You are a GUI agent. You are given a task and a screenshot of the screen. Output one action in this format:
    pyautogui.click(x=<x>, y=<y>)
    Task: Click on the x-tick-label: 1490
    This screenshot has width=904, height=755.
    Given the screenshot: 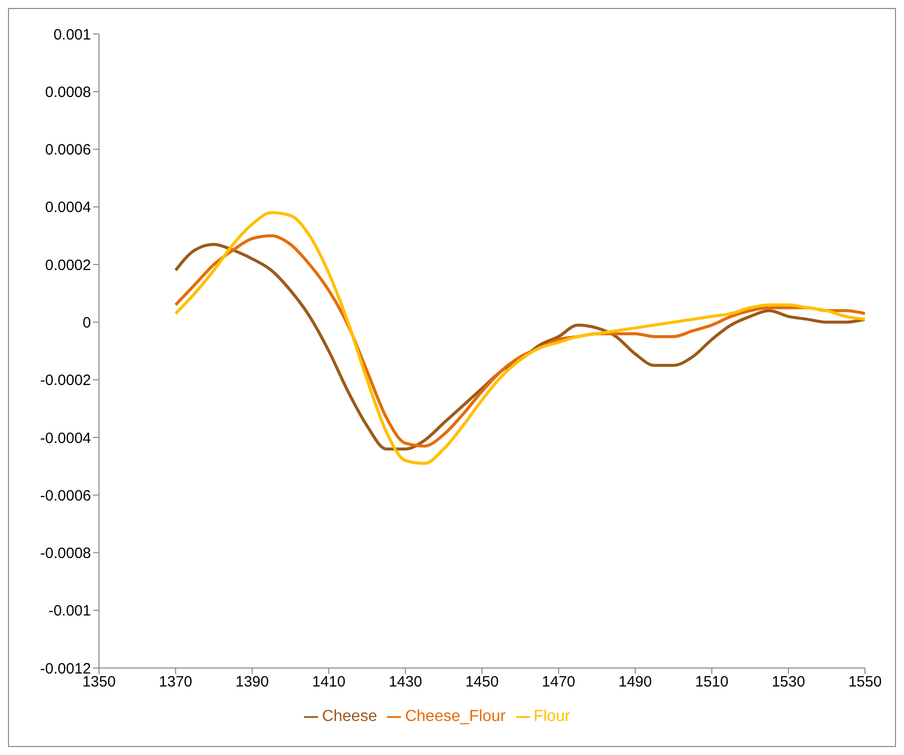 What is the action you would take?
    pyautogui.click(x=635, y=682)
    